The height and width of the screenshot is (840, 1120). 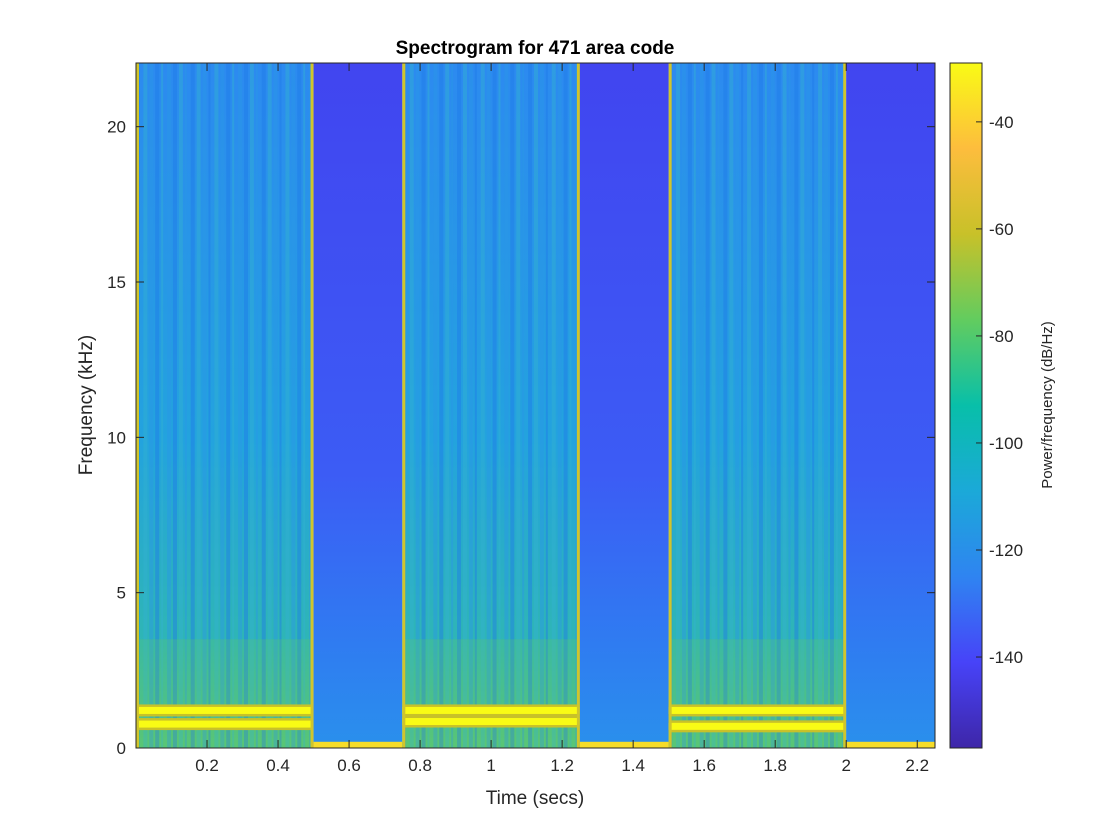 I want to click on colorbar, so click(x=966, y=405).